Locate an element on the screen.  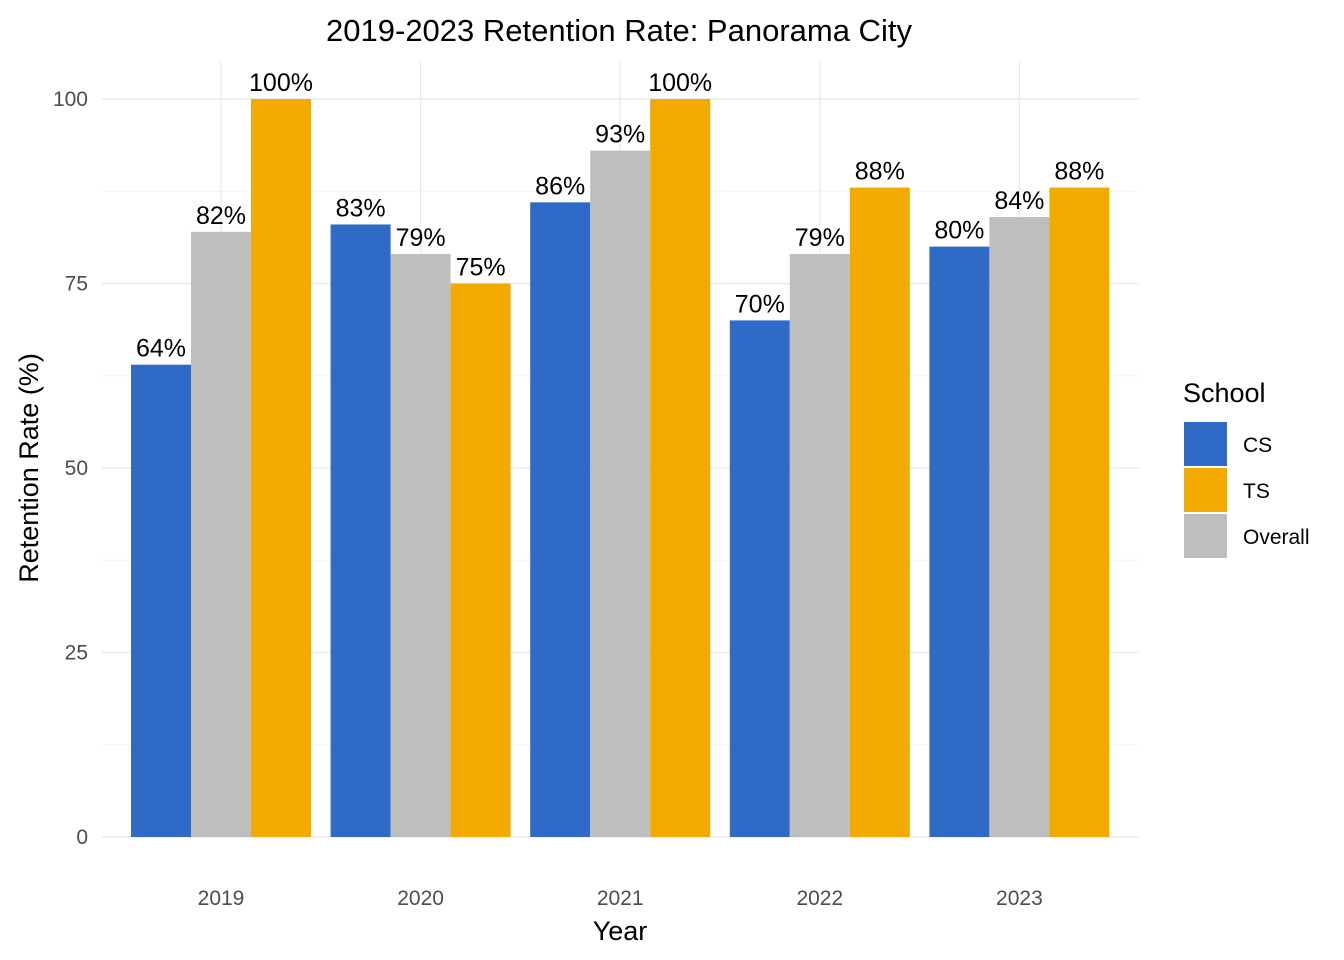
bar-cs-2022 is located at coordinates (759, 578).